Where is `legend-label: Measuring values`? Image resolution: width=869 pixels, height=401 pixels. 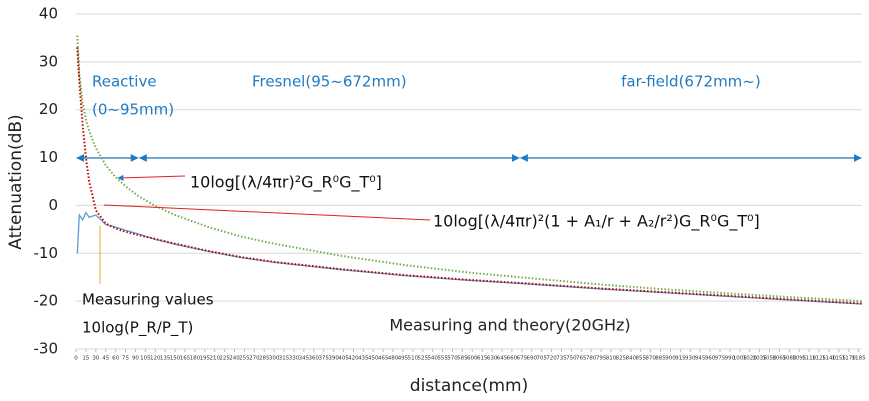
legend-label: Measuring values is located at coordinates (148, 300).